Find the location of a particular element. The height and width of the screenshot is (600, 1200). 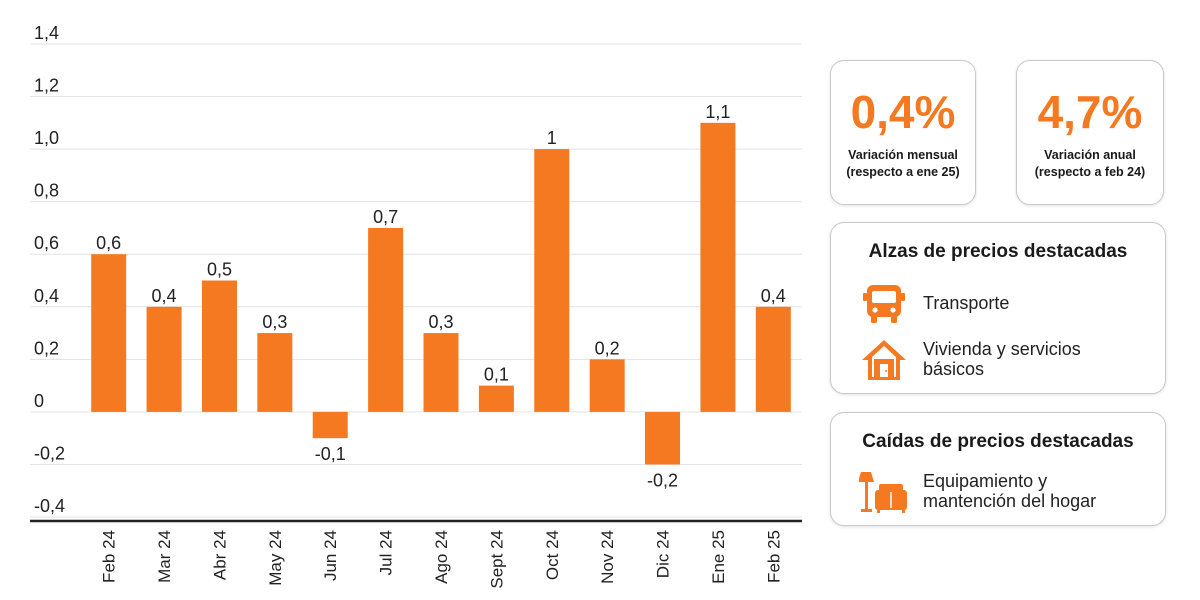

data-label: 0,6 is located at coordinates (108, 243).